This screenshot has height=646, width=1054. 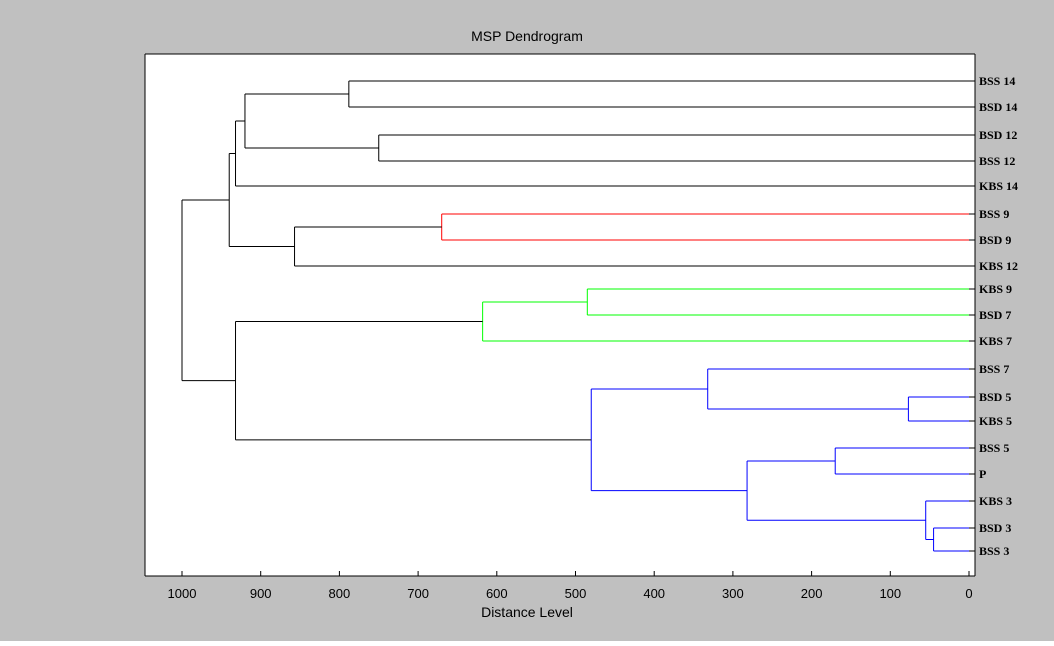 What do you see at coordinates (890, 593) in the screenshot?
I see `x-tick-label: 100` at bounding box center [890, 593].